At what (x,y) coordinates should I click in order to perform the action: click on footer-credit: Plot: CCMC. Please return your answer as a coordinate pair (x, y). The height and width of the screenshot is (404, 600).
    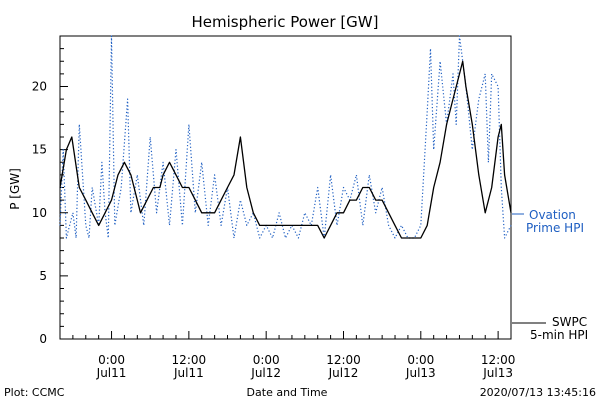
    Looking at the image, I should click on (34, 392).